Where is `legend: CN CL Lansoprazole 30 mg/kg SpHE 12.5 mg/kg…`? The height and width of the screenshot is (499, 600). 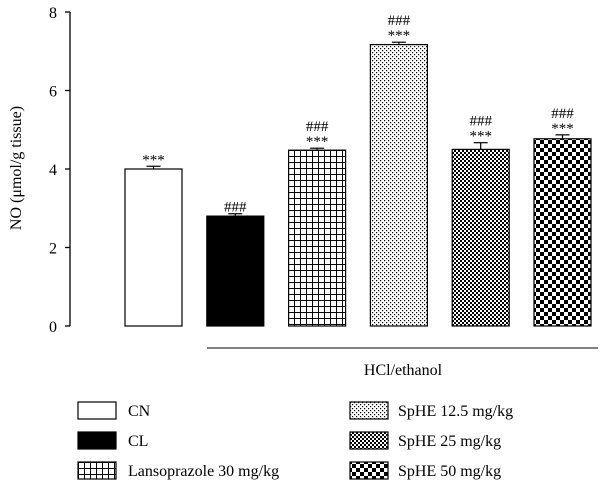
legend: CN CL Lansoprazole 30 mg/kg SpHE 12.5 mg/kg… is located at coordinates (295, 440).